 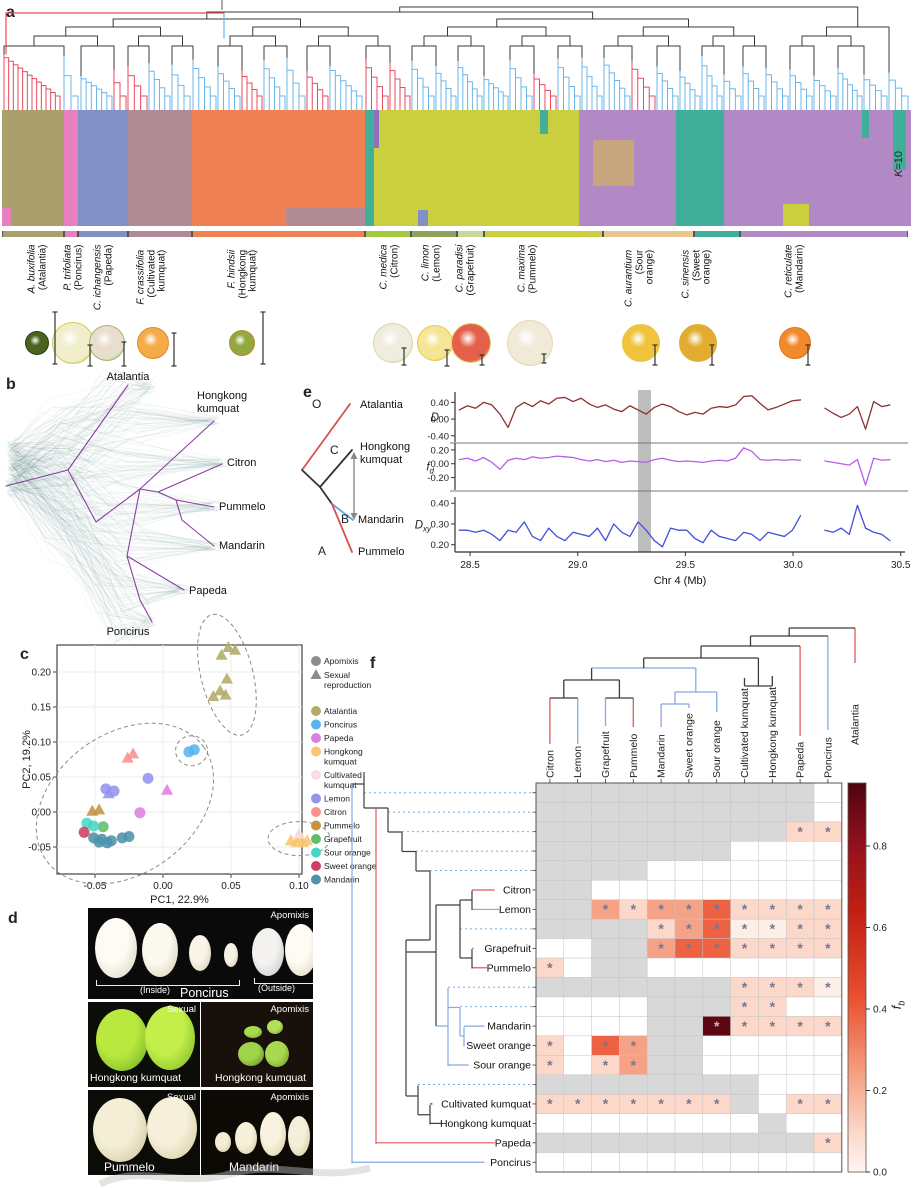 What do you see at coordinates (431, 339) in the screenshot?
I see `fruit-scale-bars` at bounding box center [431, 339].